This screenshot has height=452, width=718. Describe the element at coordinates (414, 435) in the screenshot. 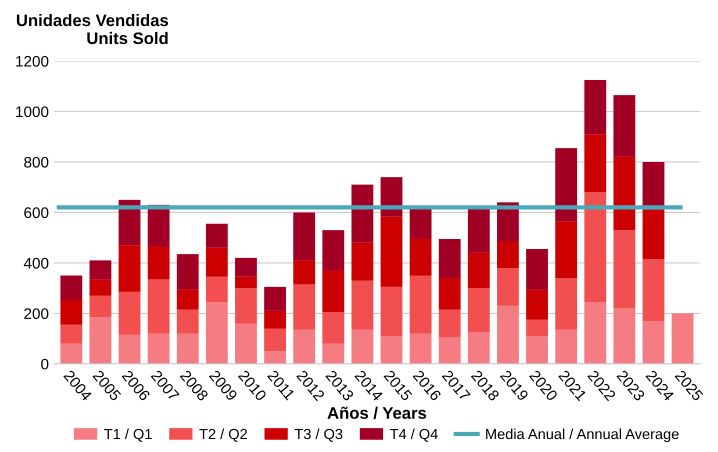

I see `legend-label: T4 / Q4` at that location.